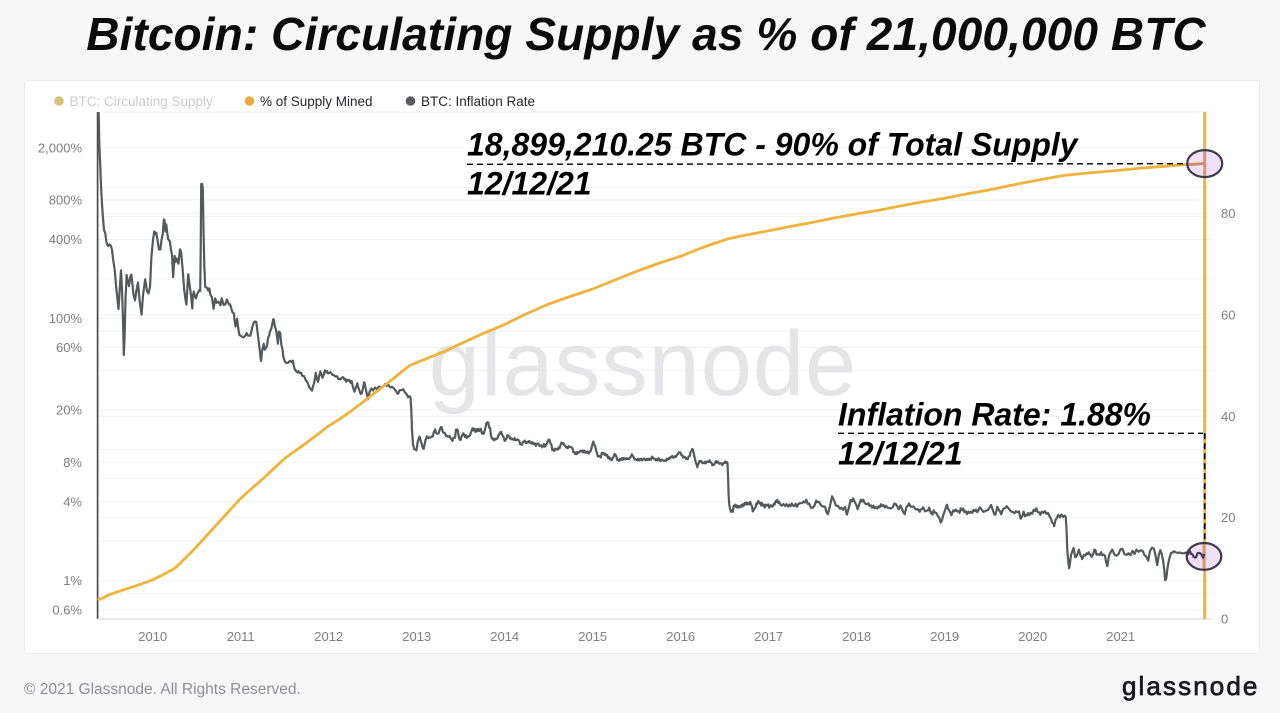 This screenshot has height=713, width=1280. Describe the element at coordinates (994, 414) in the screenshot. I see `svg-text: Inflation Rate: 1.88%` at that location.